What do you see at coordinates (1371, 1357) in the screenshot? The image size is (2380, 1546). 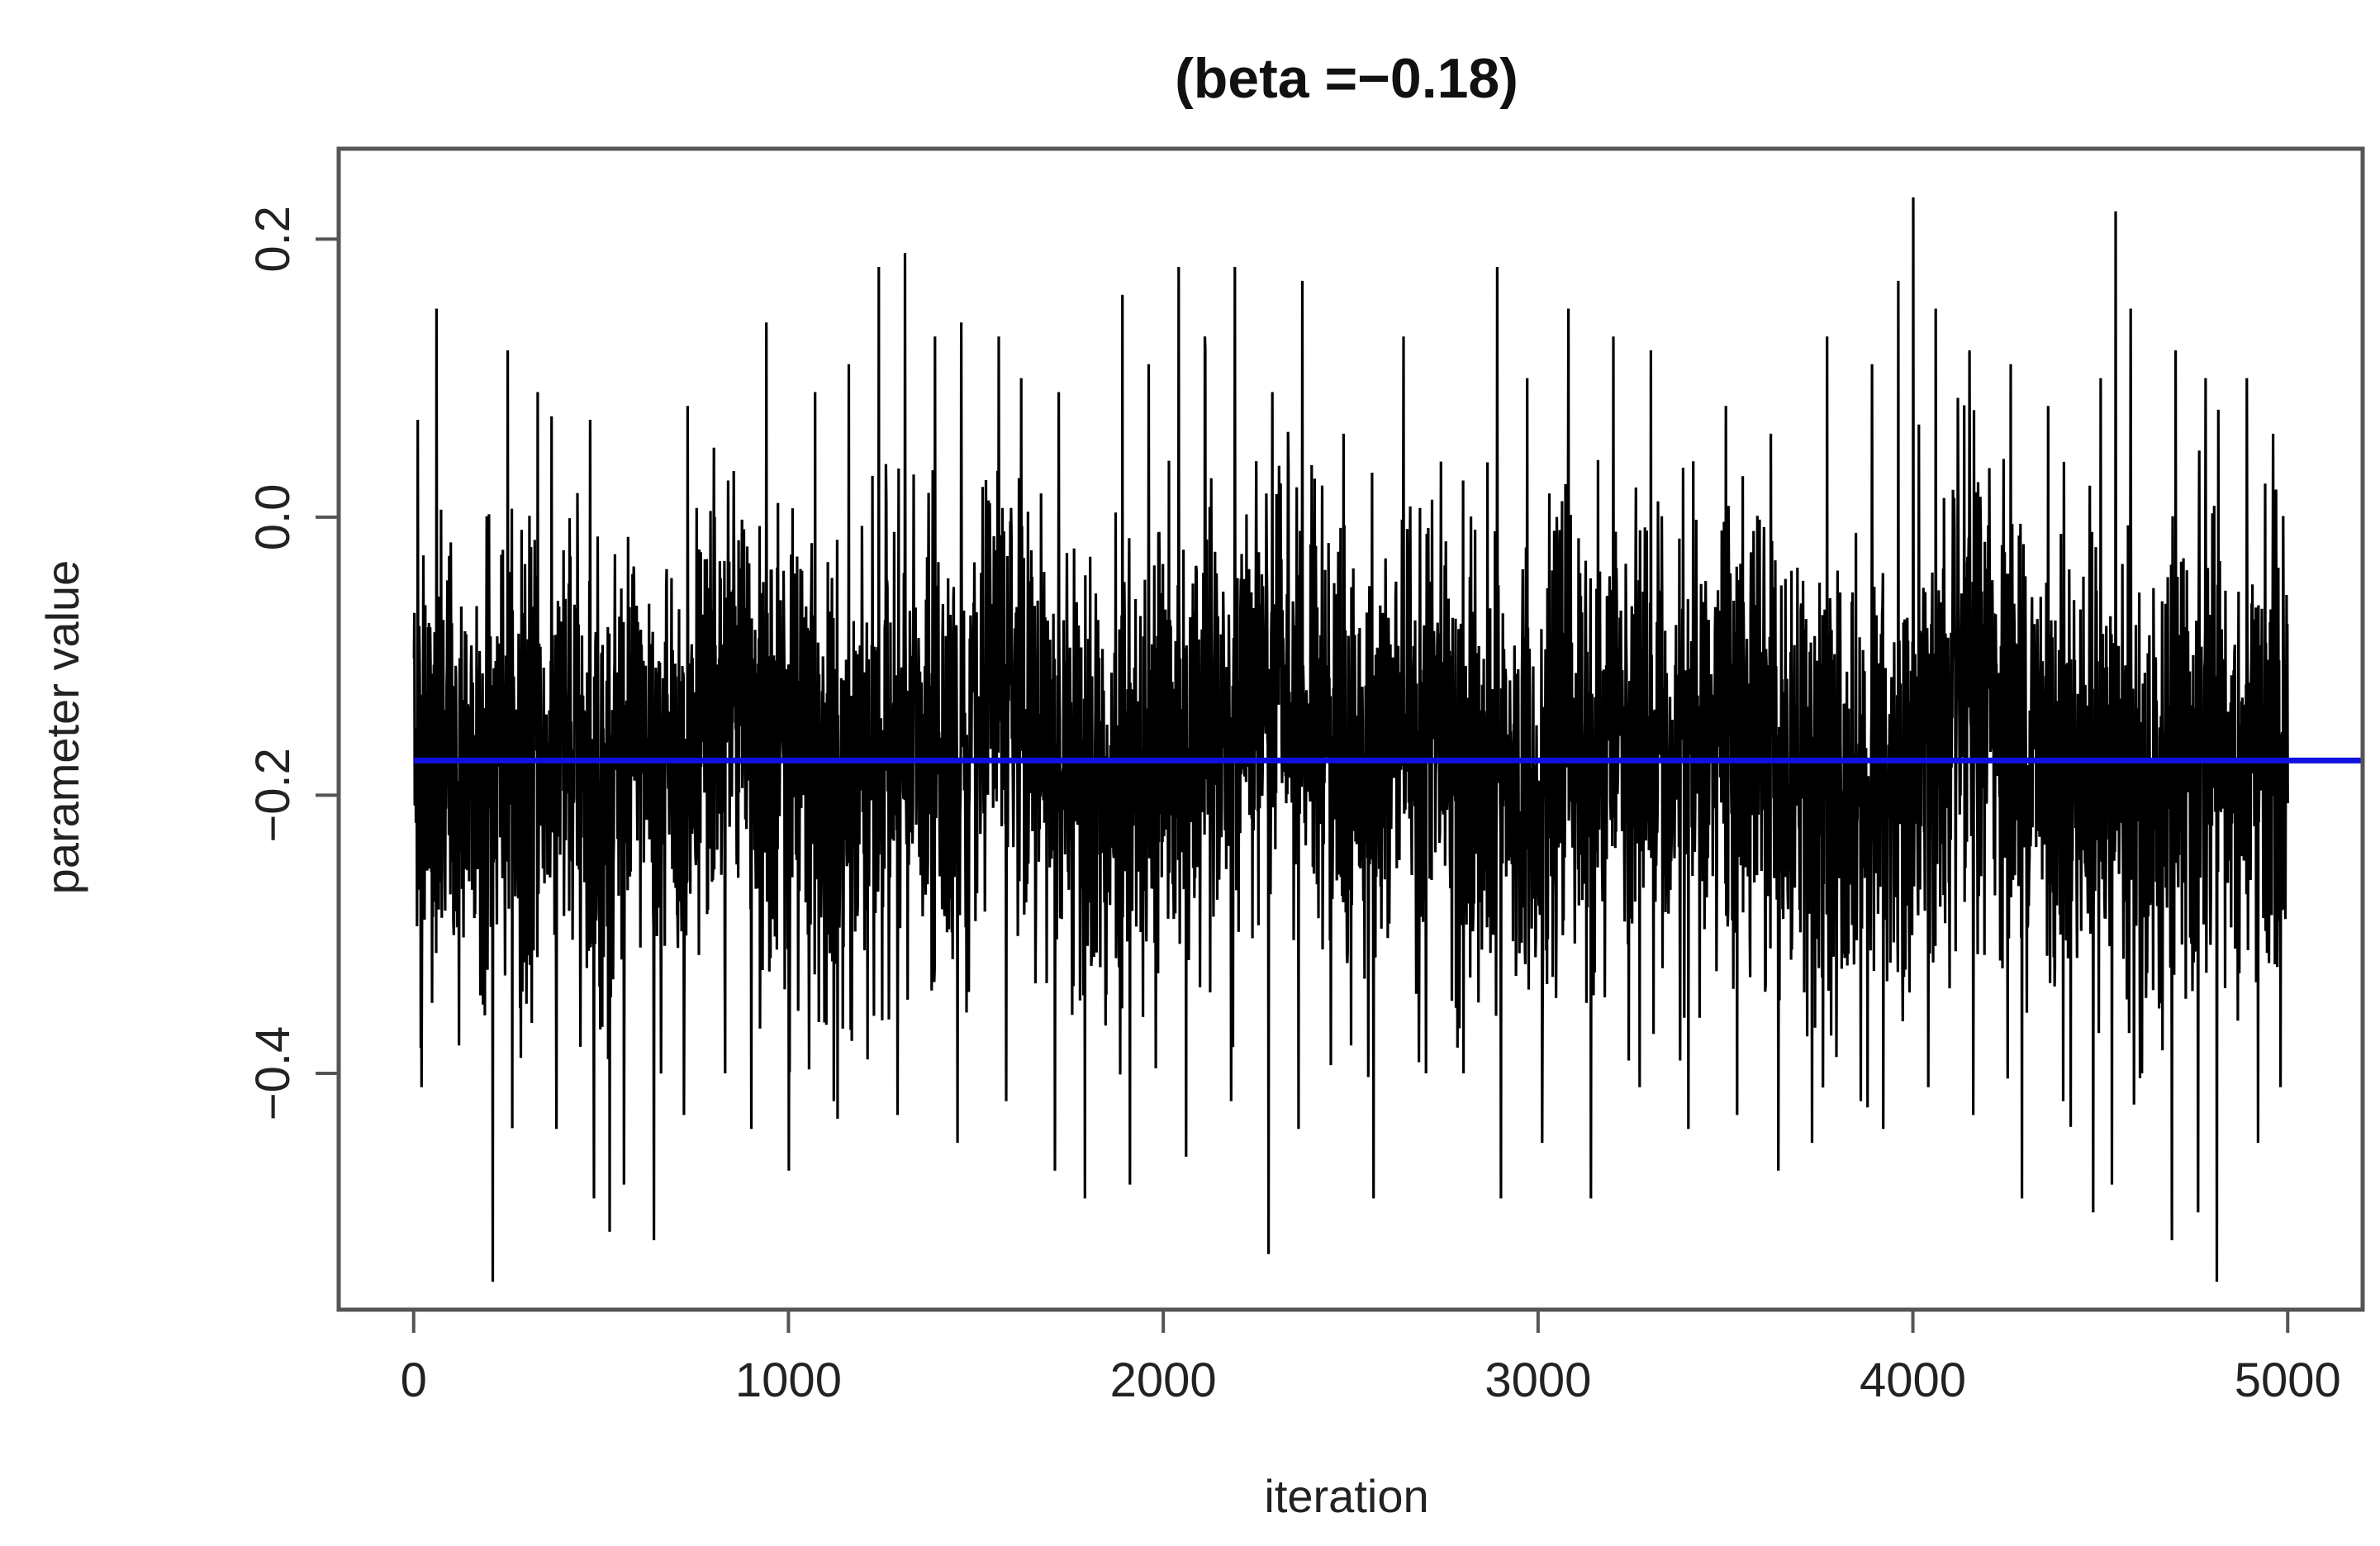 I see `x-axis: 0 1000 2000 3000 4000 5000` at bounding box center [1371, 1357].